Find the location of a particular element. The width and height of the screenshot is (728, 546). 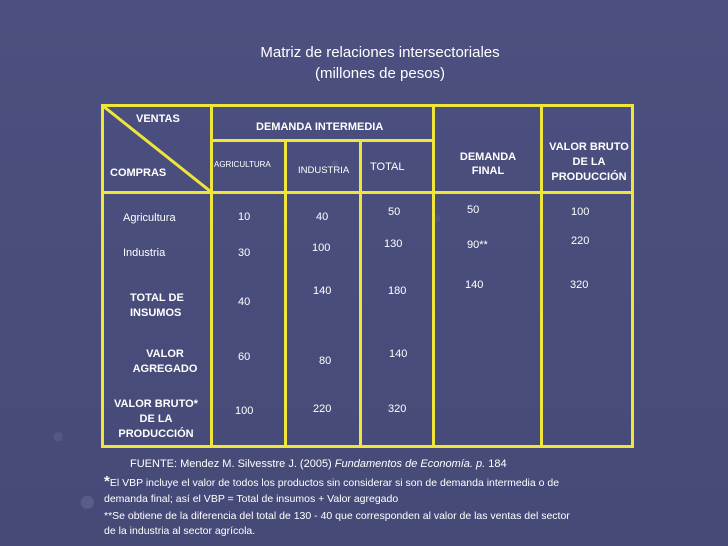

subheader-divider is located at coordinates (322, 140).